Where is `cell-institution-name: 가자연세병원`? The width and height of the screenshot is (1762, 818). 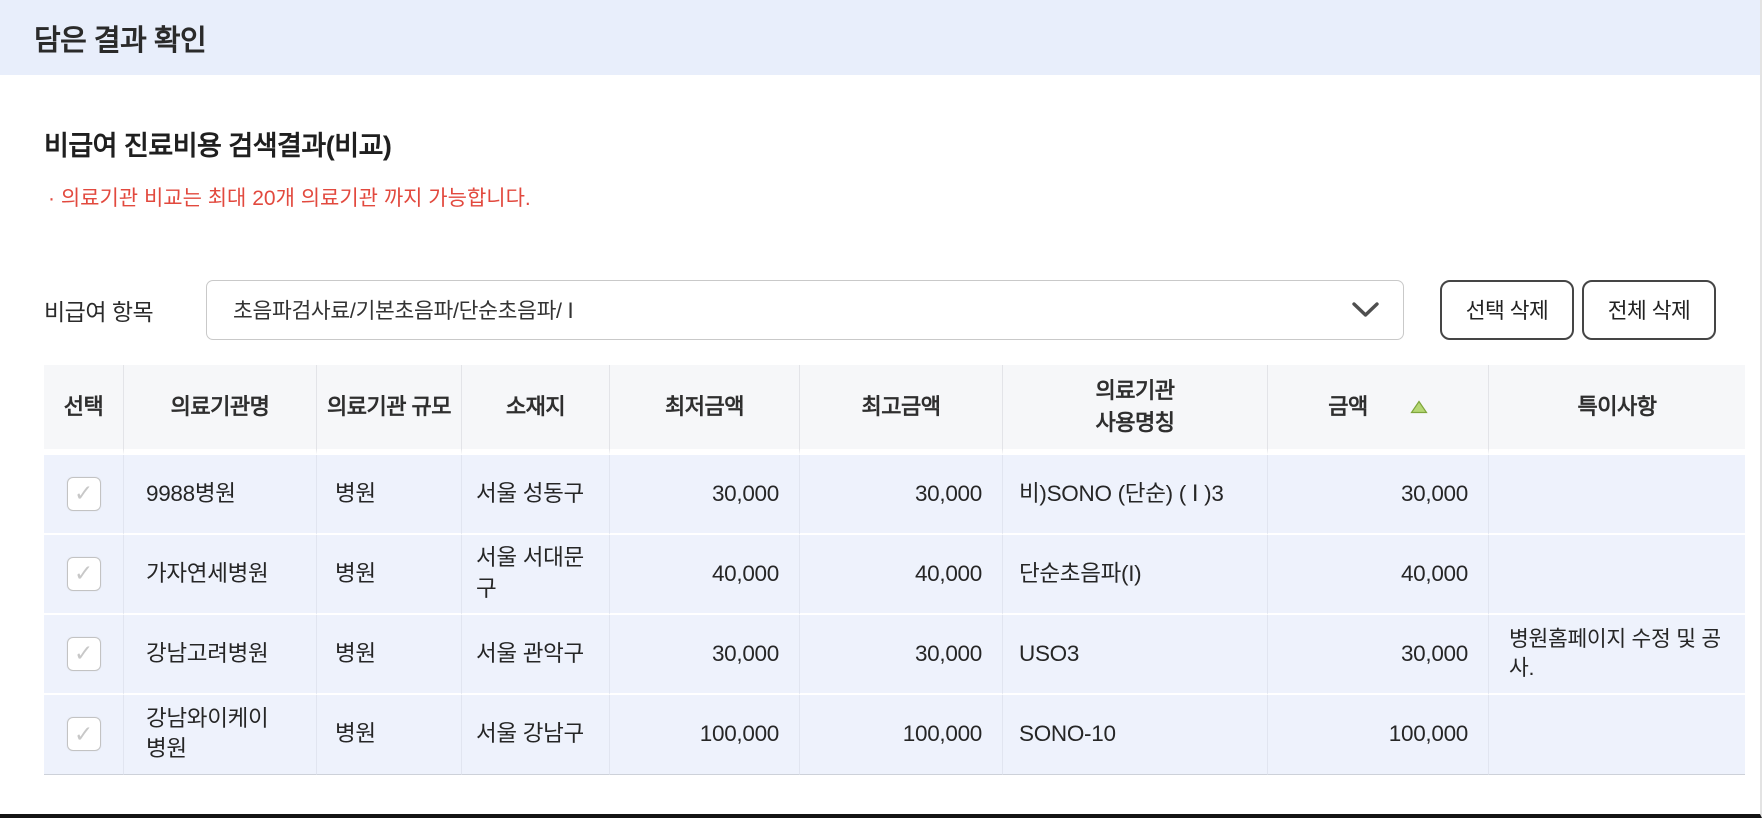 cell-institution-name: 가자연세병원 is located at coordinates (220, 574).